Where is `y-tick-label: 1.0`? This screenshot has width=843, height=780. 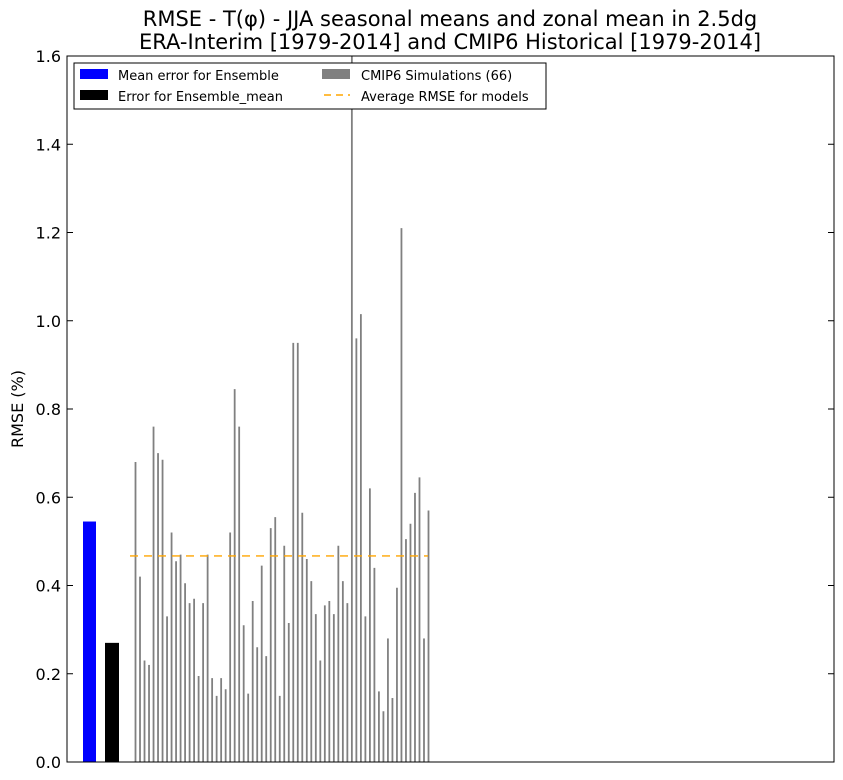
y-tick-label: 1.0 is located at coordinates (48, 321).